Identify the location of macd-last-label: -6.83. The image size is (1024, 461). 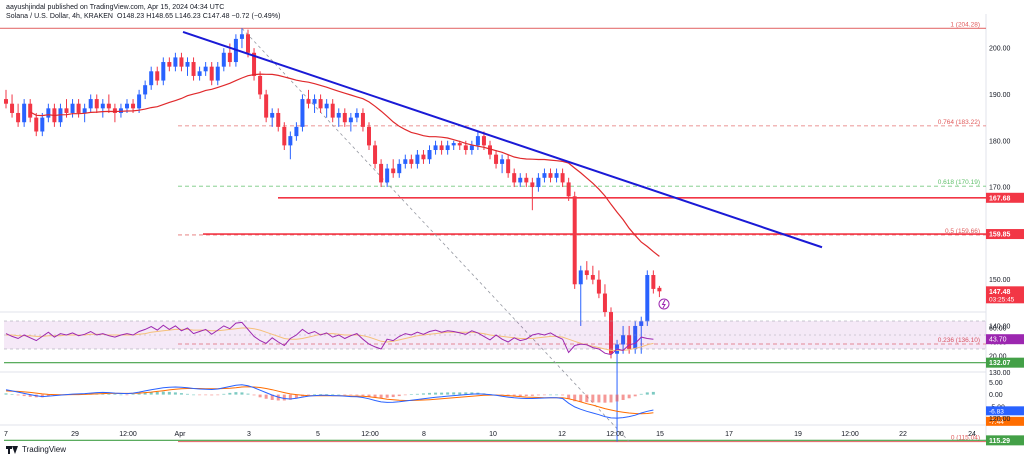
(996, 411).